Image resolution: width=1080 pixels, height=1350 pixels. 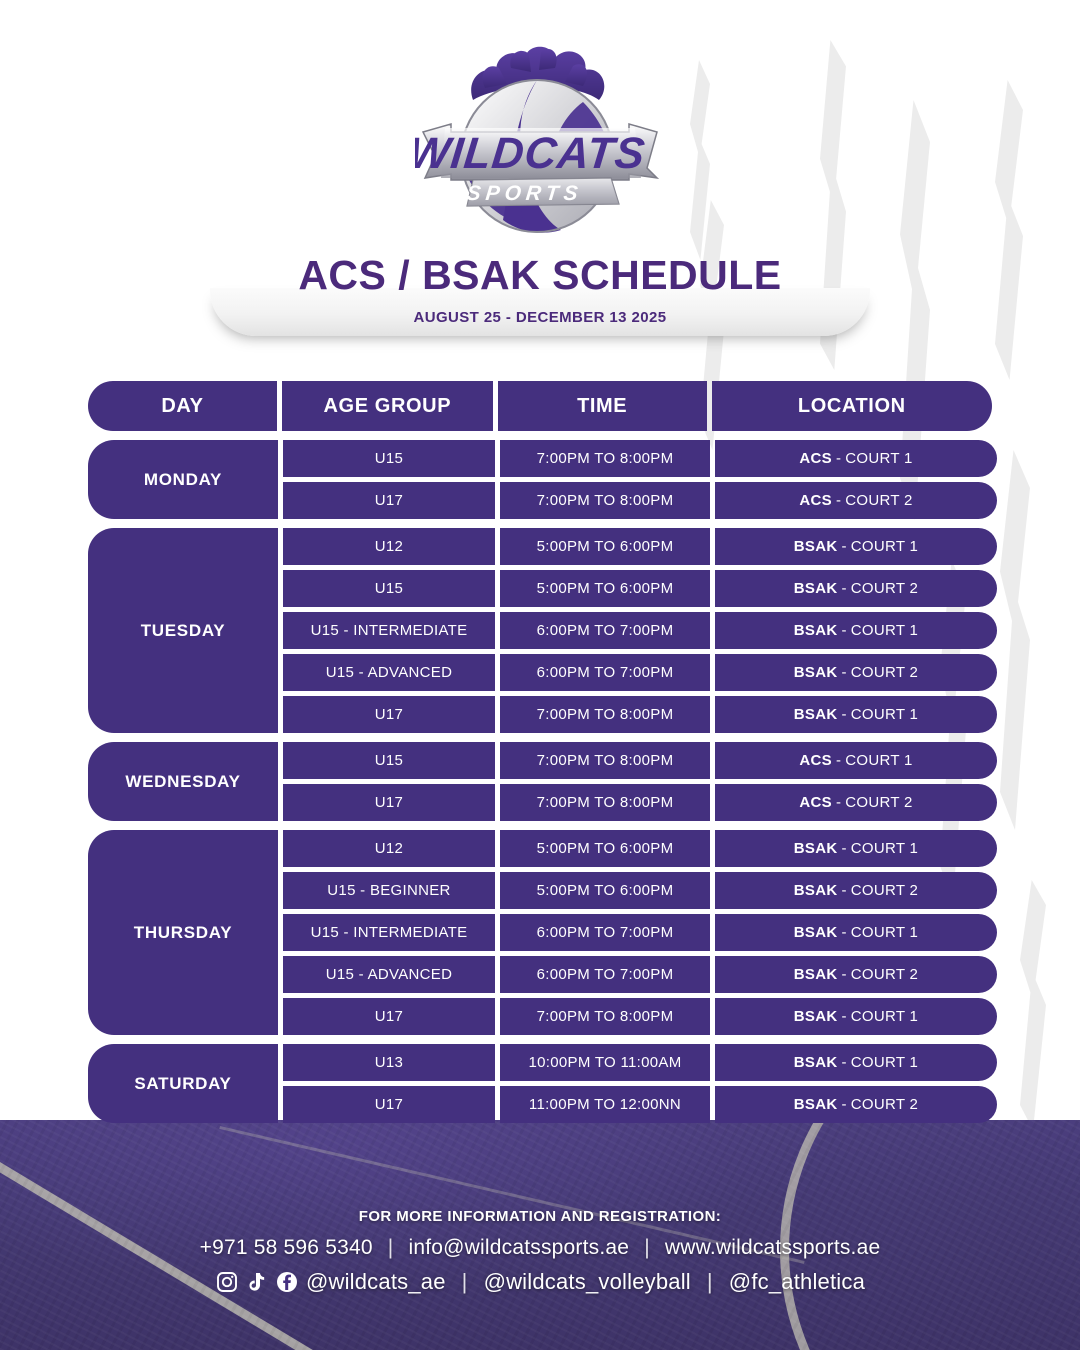 I want to click on day-label: WEDNESDAY, so click(x=183, y=781).